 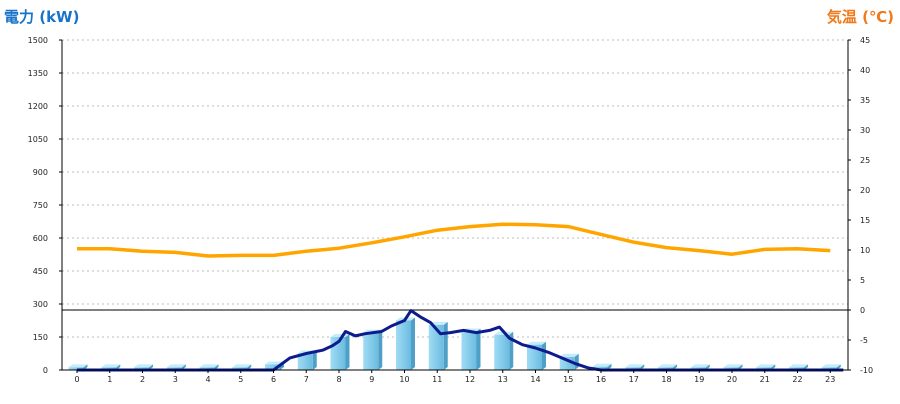 I want to click on right-tick-label: -10, so click(x=866, y=370).